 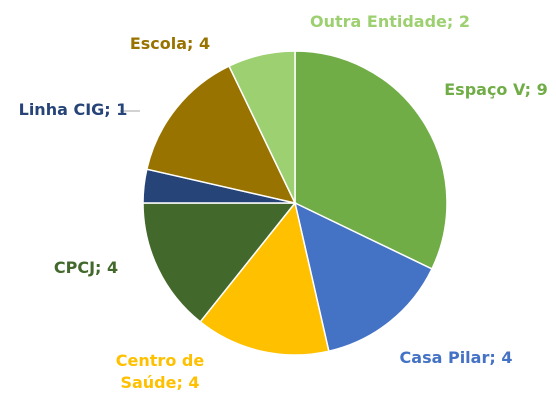 What do you see at coordinates (73, 109) in the screenshot?
I see `slice-label: Linha CIG; 1` at bounding box center [73, 109].